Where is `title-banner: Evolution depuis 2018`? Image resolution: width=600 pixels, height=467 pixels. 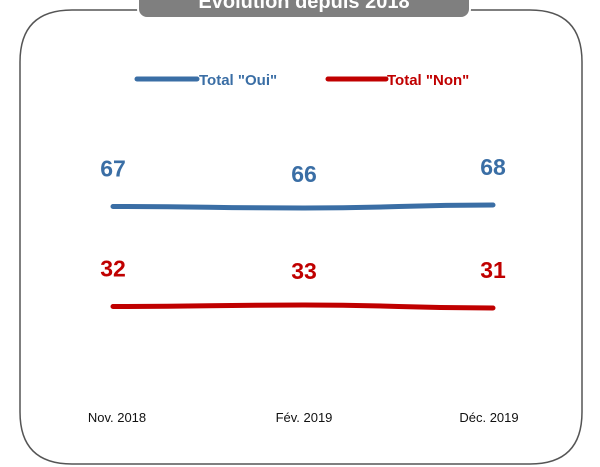 title-banner: Evolution depuis 2018 is located at coordinates (304, 9).